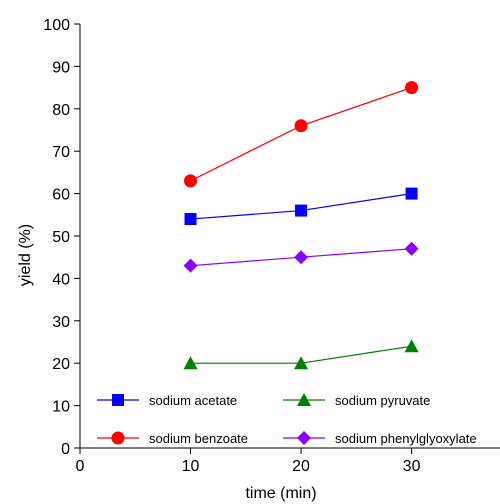 This screenshot has width=500, height=504. I want to click on legend-label: sodium phenylglyoxylate, so click(406, 438).